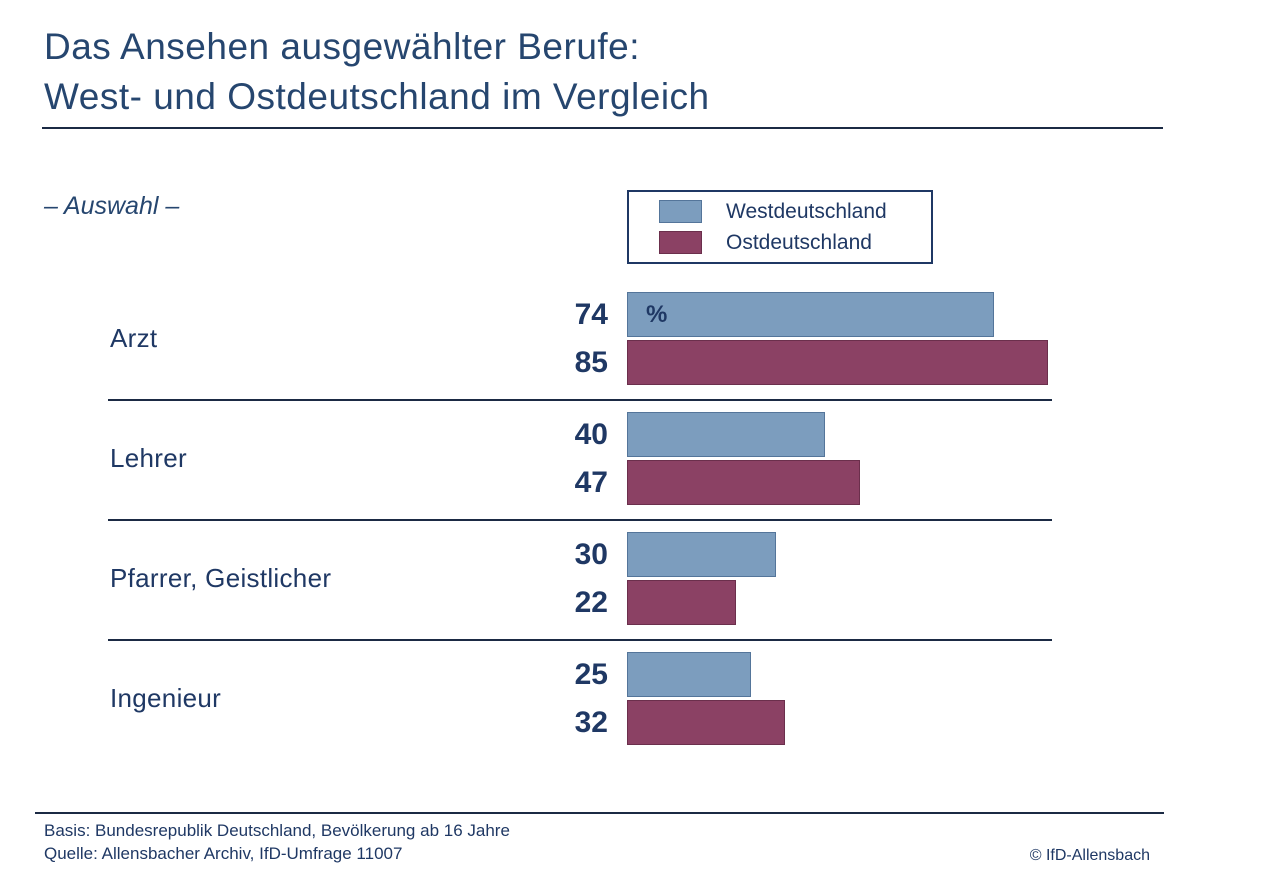 This screenshot has width=1280, height=871. What do you see at coordinates (148, 458) in the screenshot?
I see `category-label: Lehrer` at bounding box center [148, 458].